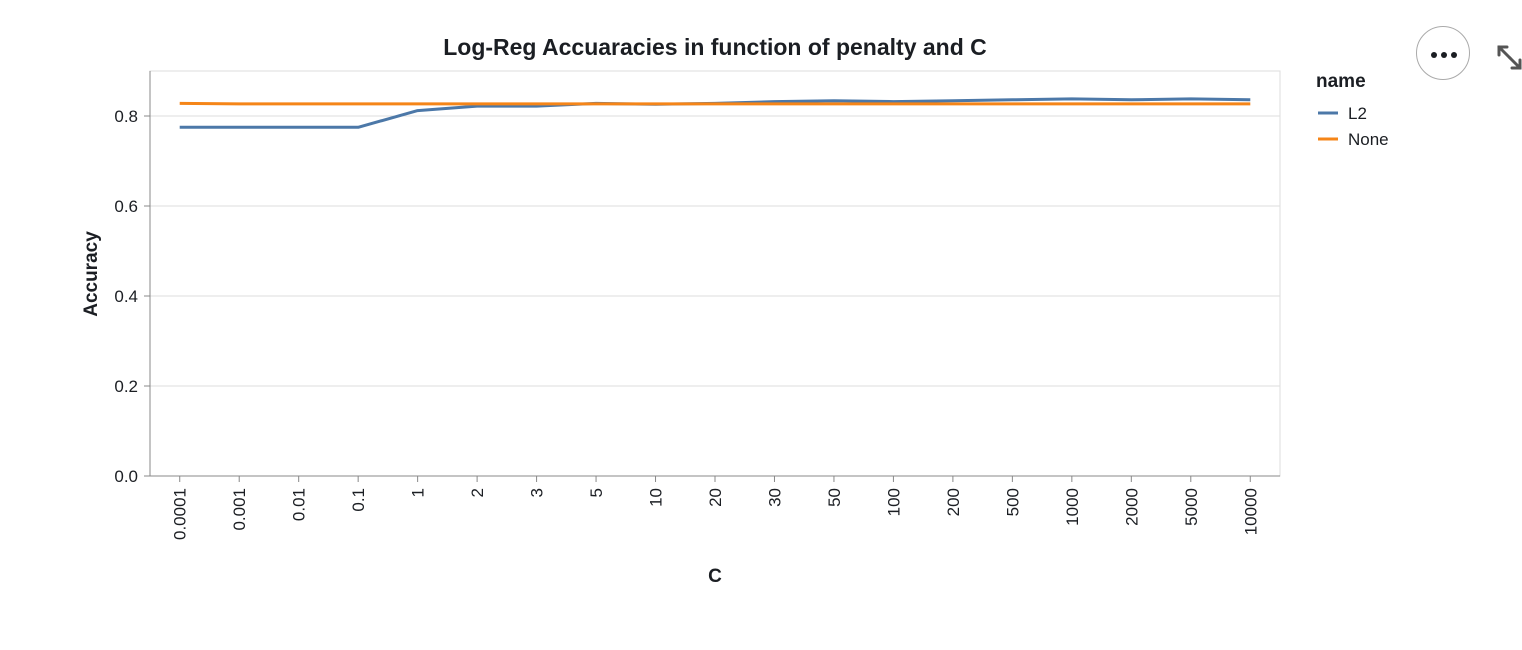 This screenshot has height=650, width=1522. What do you see at coordinates (1131, 507) in the screenshot?
I see `x-tick-label: 2000` at bounding box center [1131, 507].